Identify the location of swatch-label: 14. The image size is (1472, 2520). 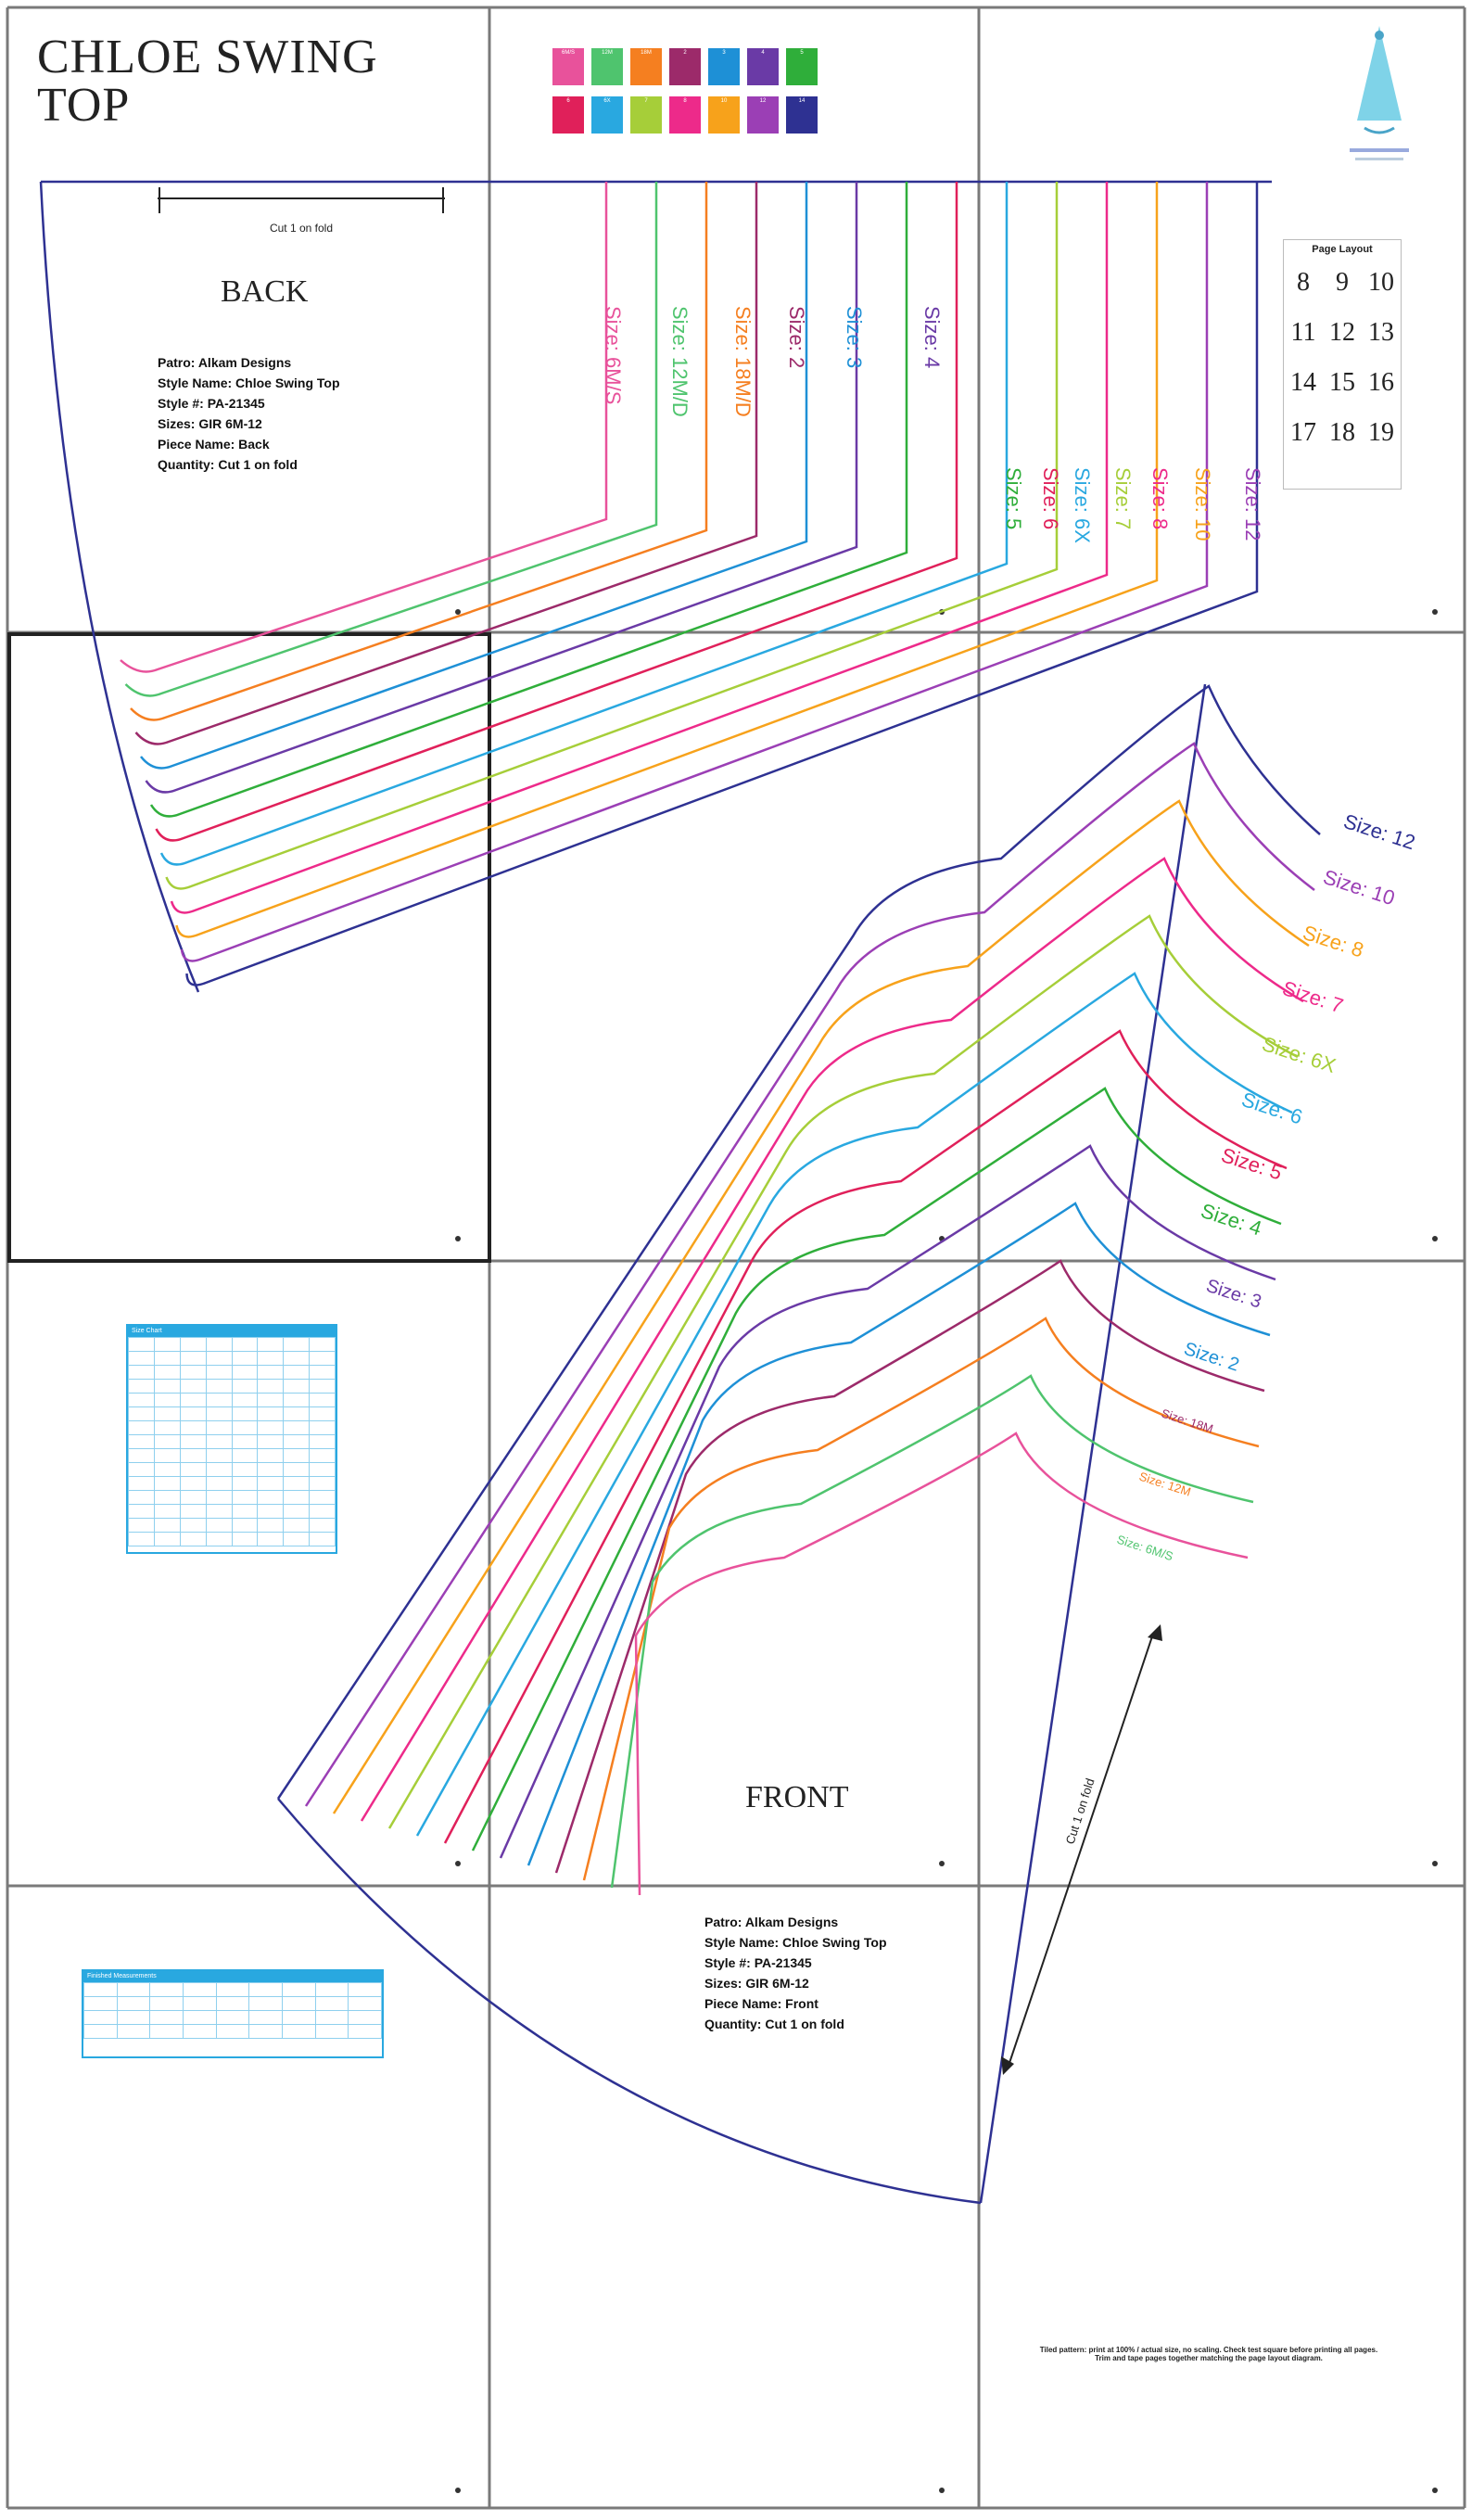
(802, 101).